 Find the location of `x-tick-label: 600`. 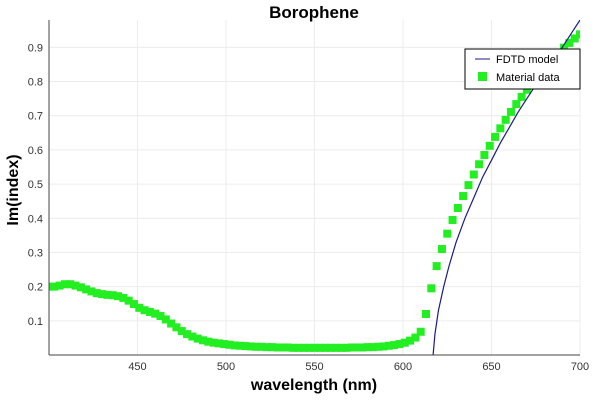

x-tick-label: 600 is located at coordinates (403, 367).